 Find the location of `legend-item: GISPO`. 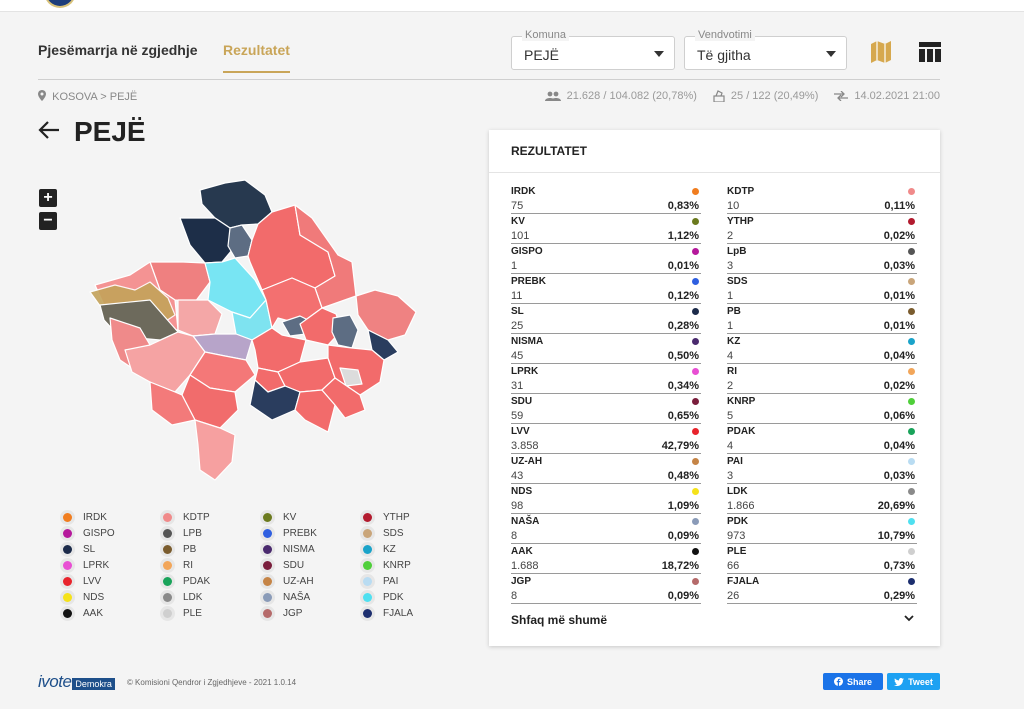

legend-item: GISPO is located at coordinates (113, 533).